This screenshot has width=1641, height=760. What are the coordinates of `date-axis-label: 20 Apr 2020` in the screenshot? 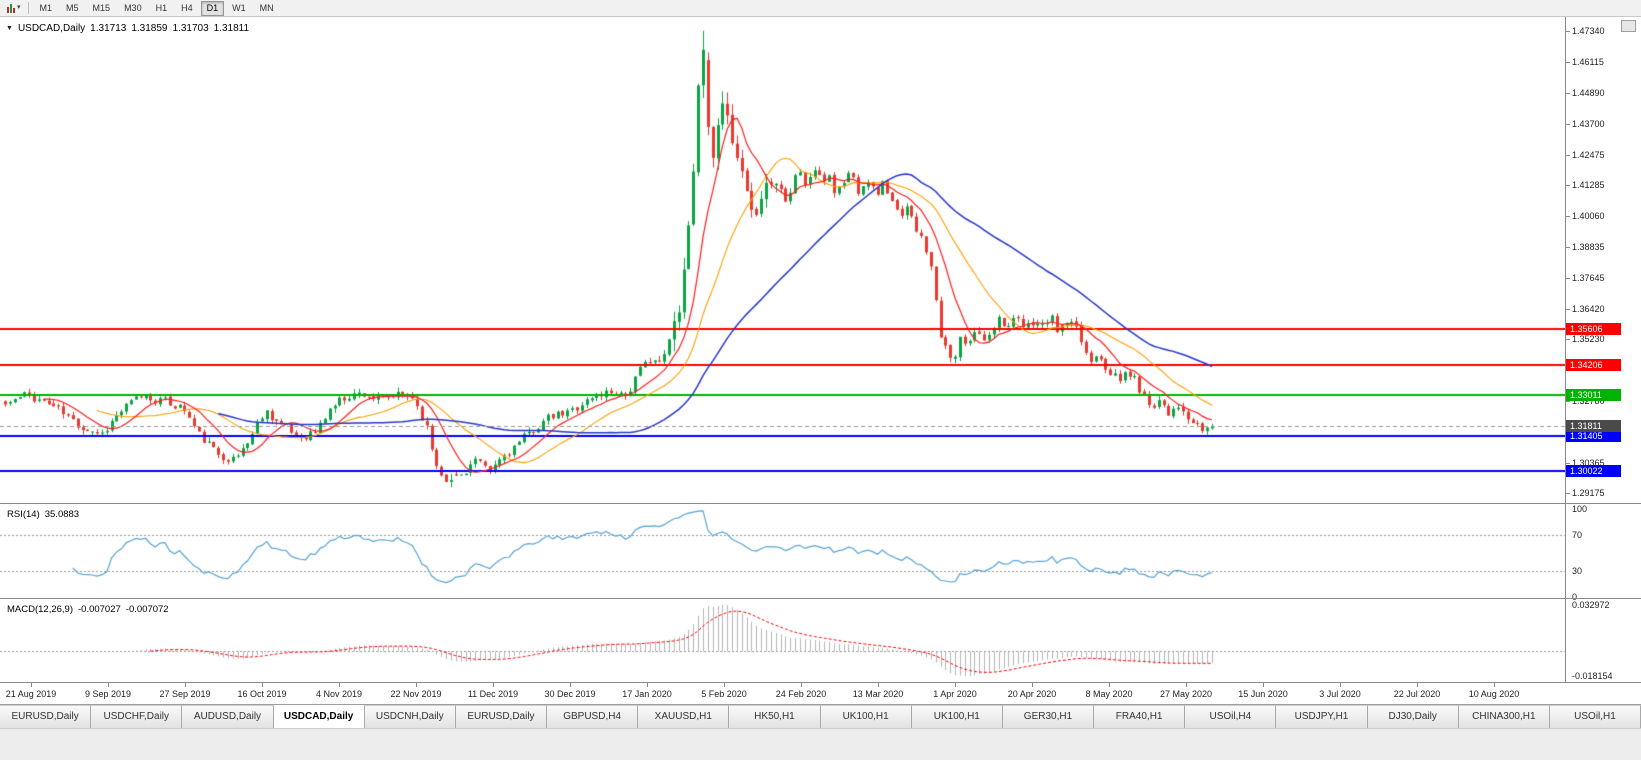 It's located at (1032, 694).